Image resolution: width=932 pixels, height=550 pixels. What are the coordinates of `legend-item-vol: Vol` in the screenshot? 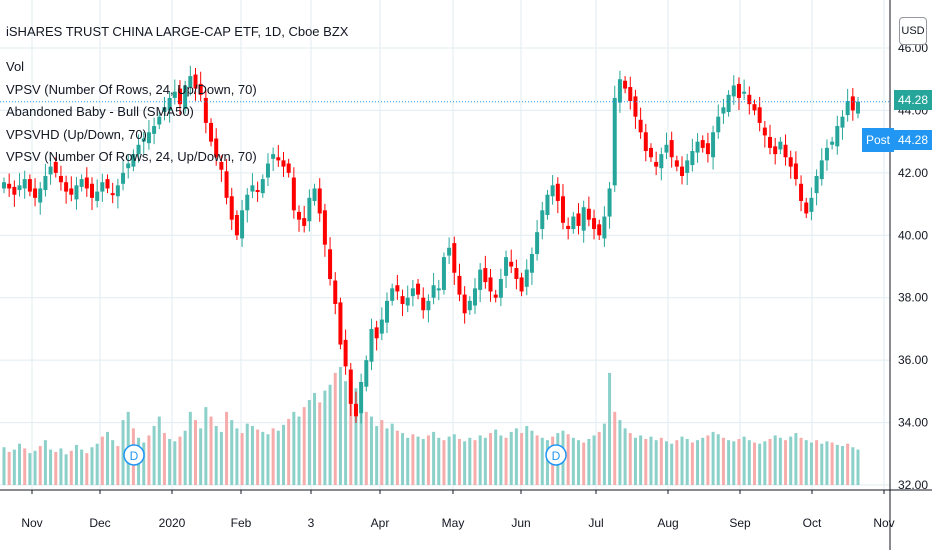 It's located at (15, 66).